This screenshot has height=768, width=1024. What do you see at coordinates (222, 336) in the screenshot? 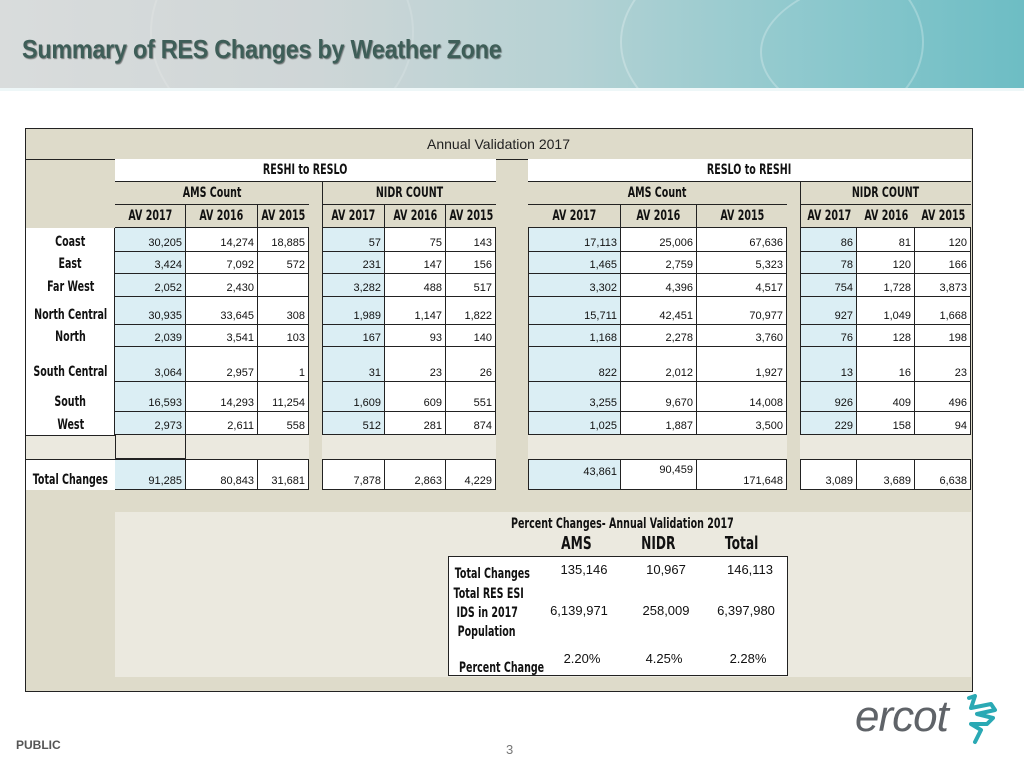
I see `table-cell: 3,541` at bounding box center [222, 336].